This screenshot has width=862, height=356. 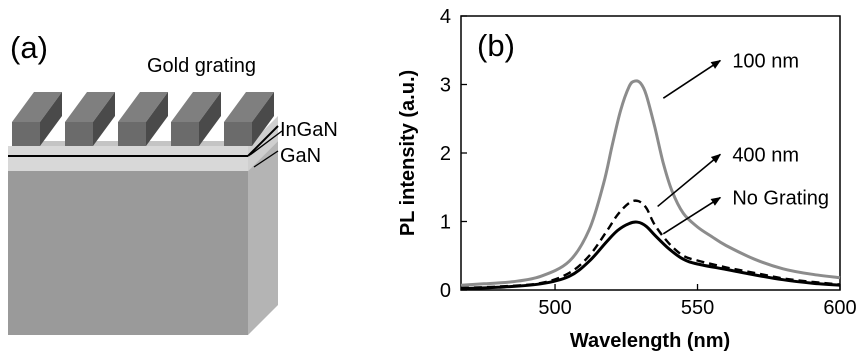 What do you see at coordinates (453, 154) in the screenshot?
I see `y-ticks: 0 1 2 3 4` at bounding box center [453, 154].